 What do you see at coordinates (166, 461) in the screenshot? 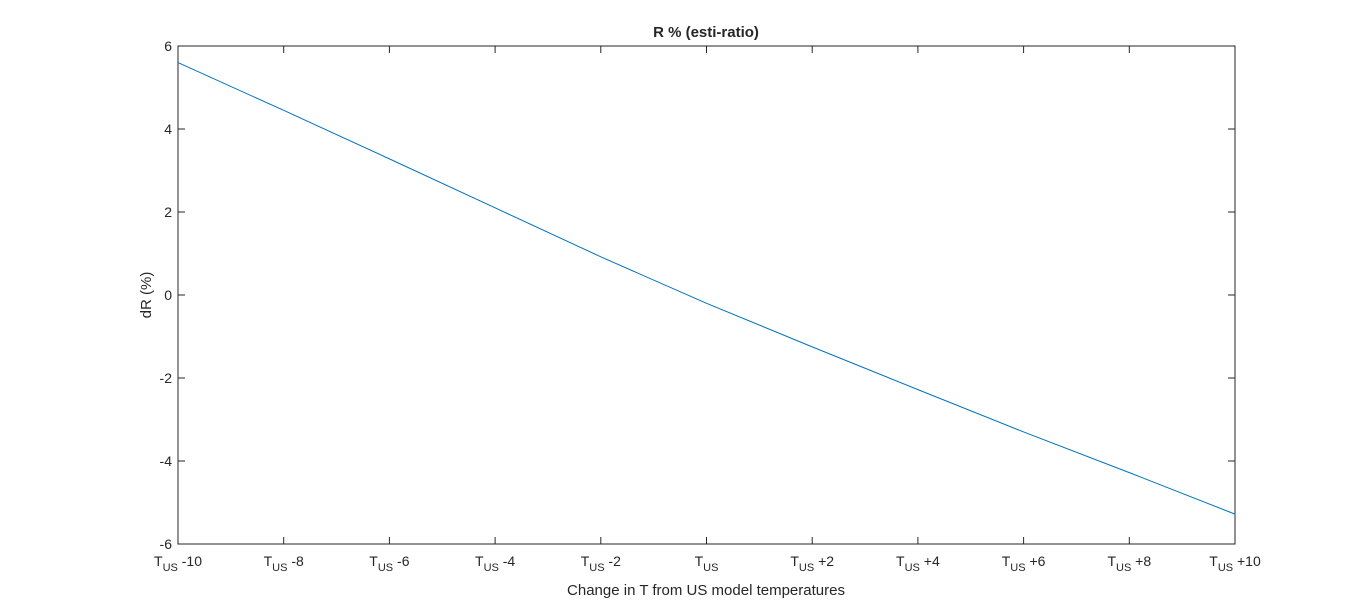
I see `y-tick-label: -4` at bounding box center [166, 461].